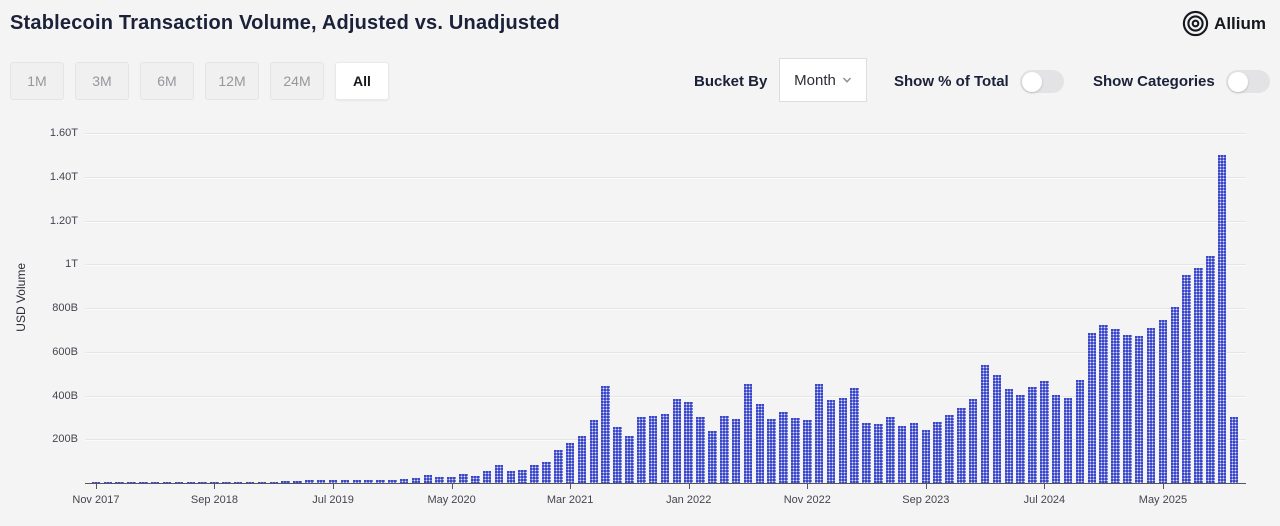  I want to click on show-percent-toggle, so click(1042, 81).